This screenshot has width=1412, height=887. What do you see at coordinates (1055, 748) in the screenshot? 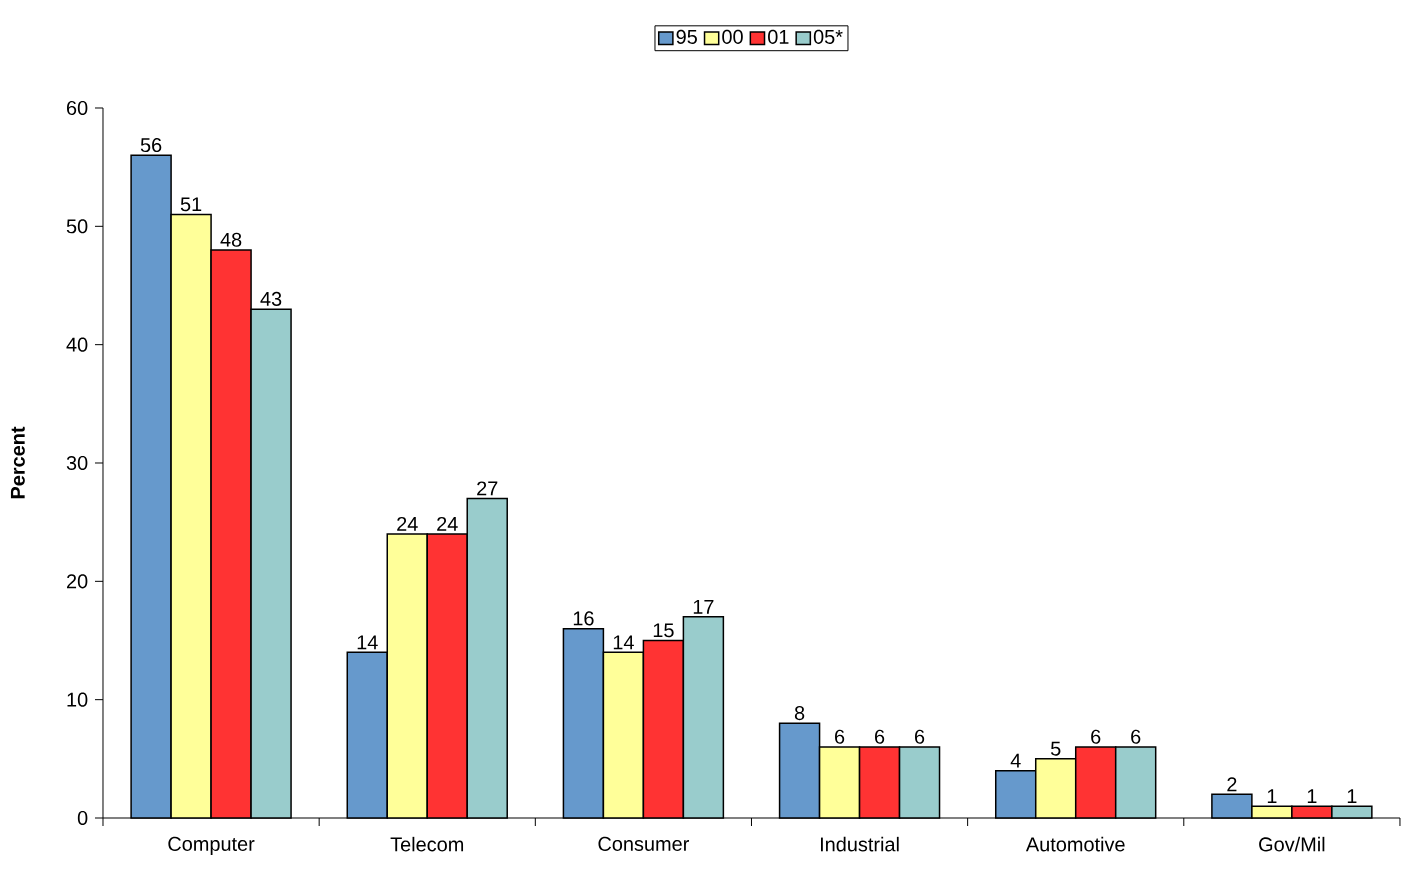
I see `data-label: 5` at bounding box center [1055, 748].